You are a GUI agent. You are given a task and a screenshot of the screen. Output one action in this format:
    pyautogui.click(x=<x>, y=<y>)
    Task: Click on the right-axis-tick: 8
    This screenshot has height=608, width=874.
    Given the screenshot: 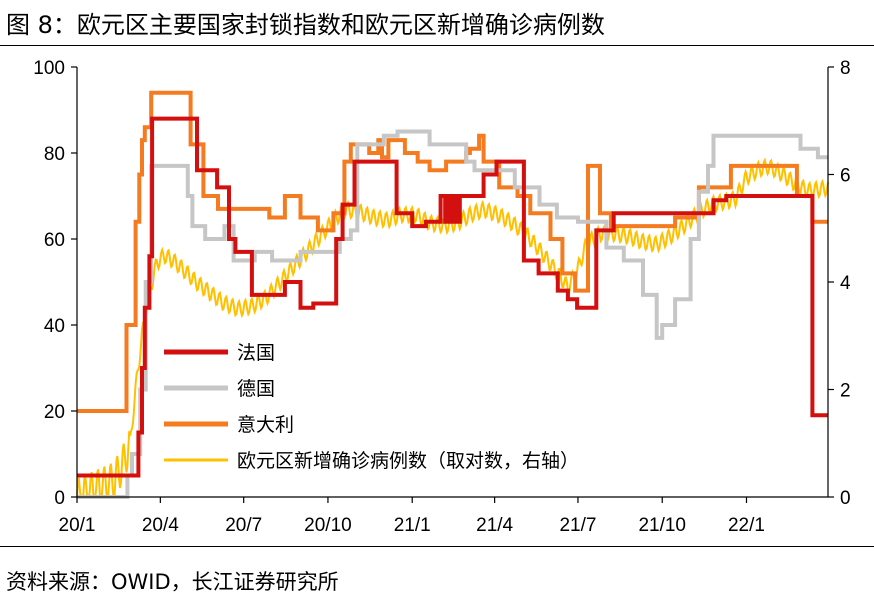 What is the action you would take?
    pyautogui.click(x=839, y=68)
    